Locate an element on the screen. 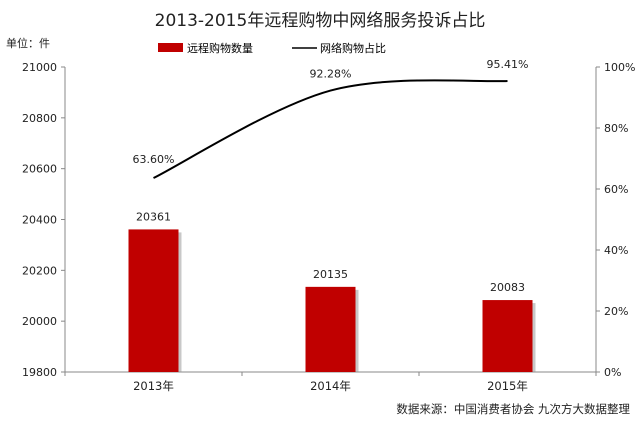 The image size is (640, 425). bar-value-label: 20083 is located at coordinates (507, 287).